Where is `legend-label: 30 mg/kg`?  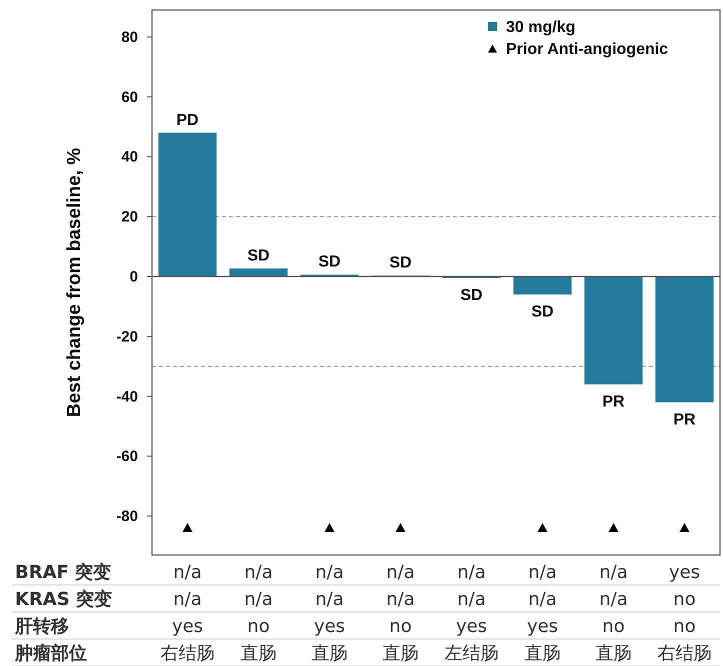 legend-label: 30 mg/kg is located at coordinates (541, 27).